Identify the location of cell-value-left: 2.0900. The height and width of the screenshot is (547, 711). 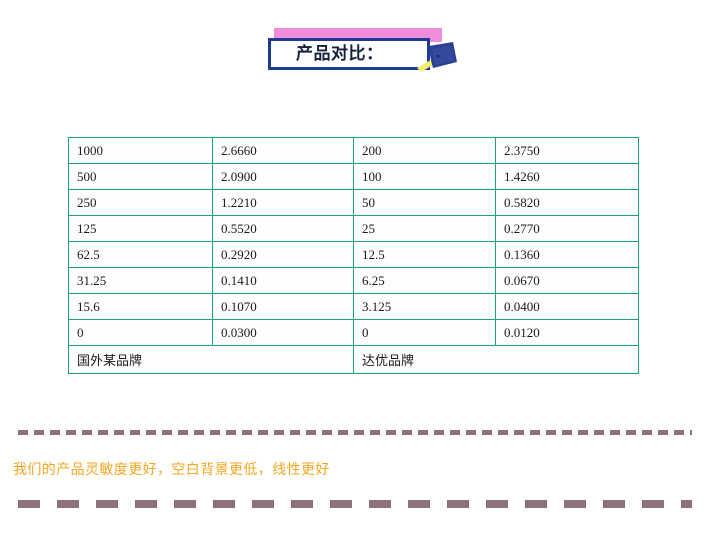
(283, 176).